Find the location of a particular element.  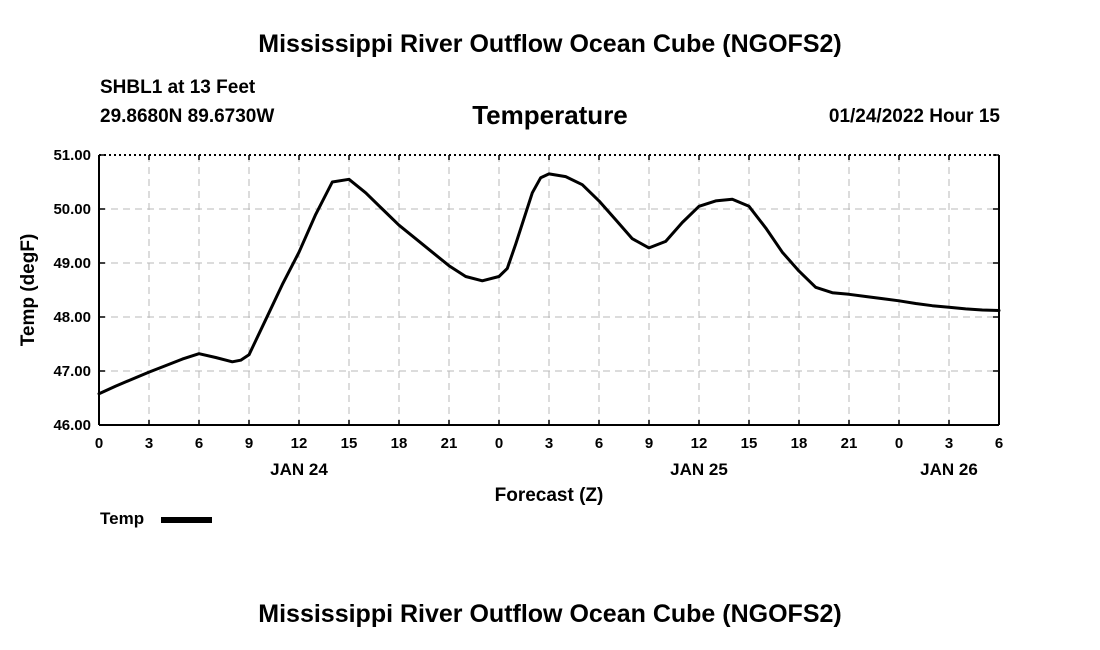

y-tick-label: 50.00 is located at coordinates (72, 209).